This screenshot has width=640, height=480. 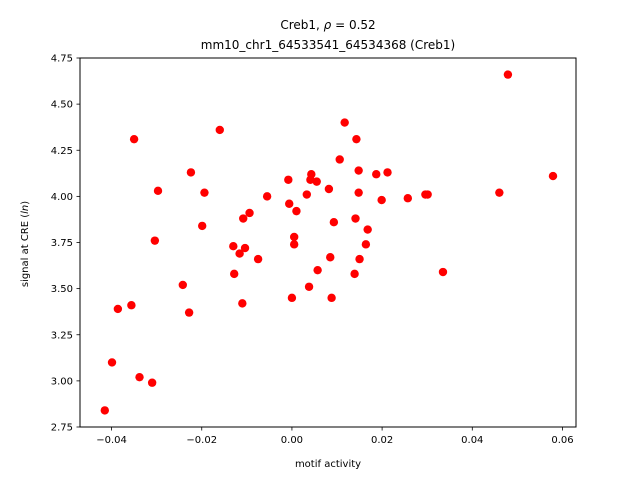 I want to click on y-tick-label: 2.75, so click(x=62, y=428).